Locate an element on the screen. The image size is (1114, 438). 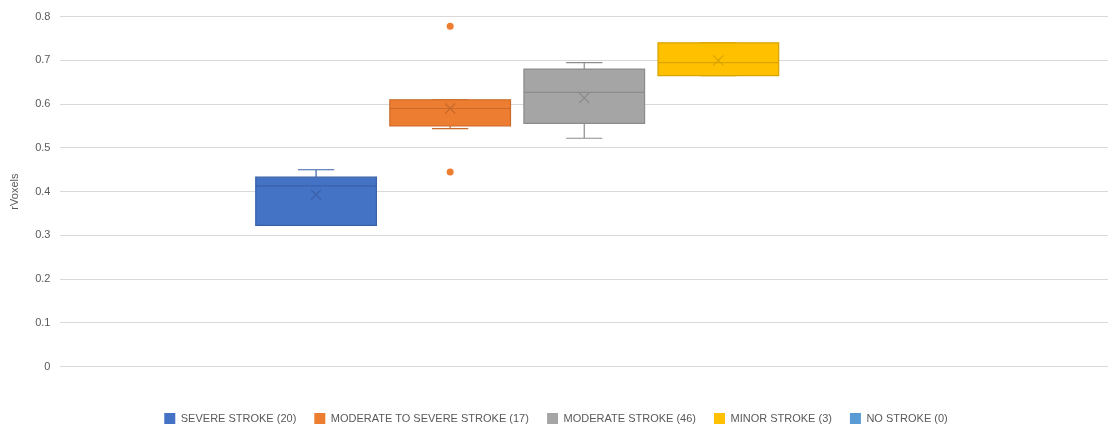
y-tick-label: 0.4 is located at coordinates (43, 190).